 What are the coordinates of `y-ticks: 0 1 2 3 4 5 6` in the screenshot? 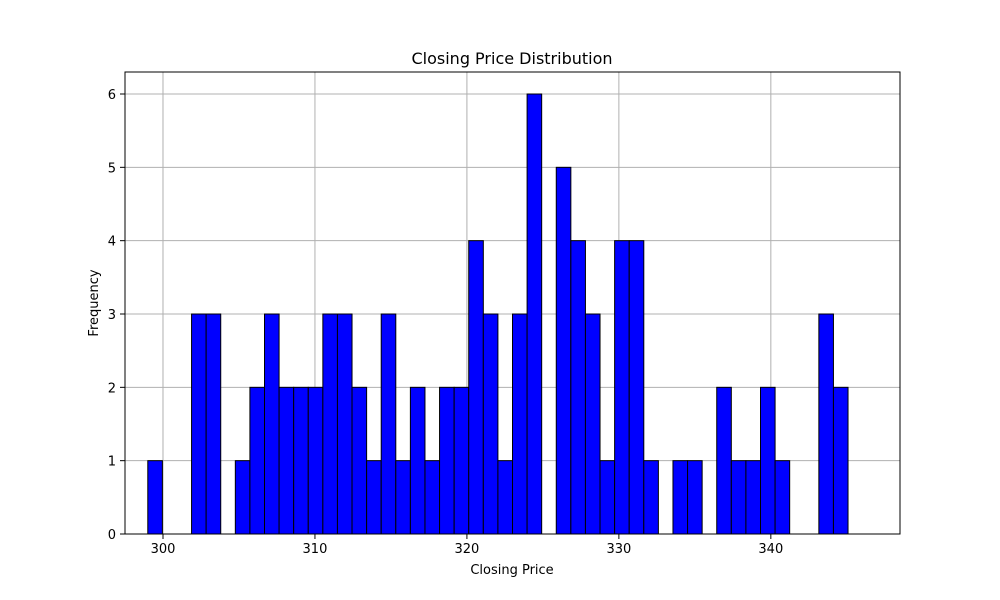 It's located at (116, 315).